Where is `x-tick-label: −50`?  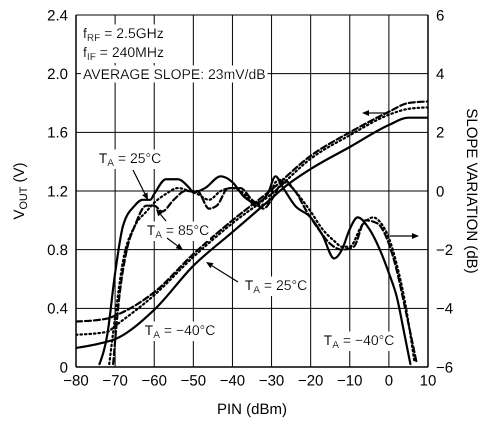
x-tick-label: −50 is located at coordinates (193, 381).